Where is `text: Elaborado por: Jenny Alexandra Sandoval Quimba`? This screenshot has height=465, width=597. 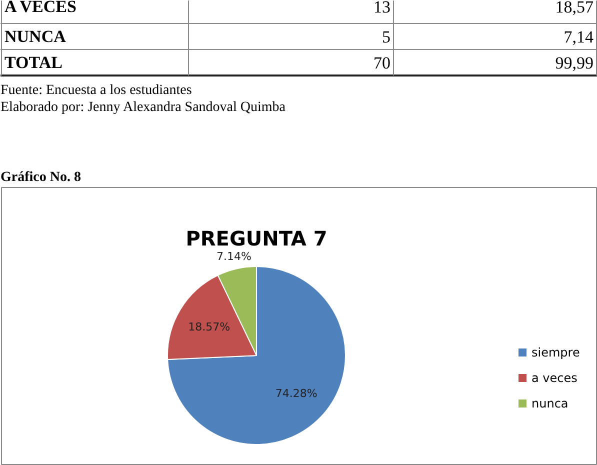 text: Elaborado por: Jenny Alexandra Sandoval Quimba is located at coordinates (143, 107).